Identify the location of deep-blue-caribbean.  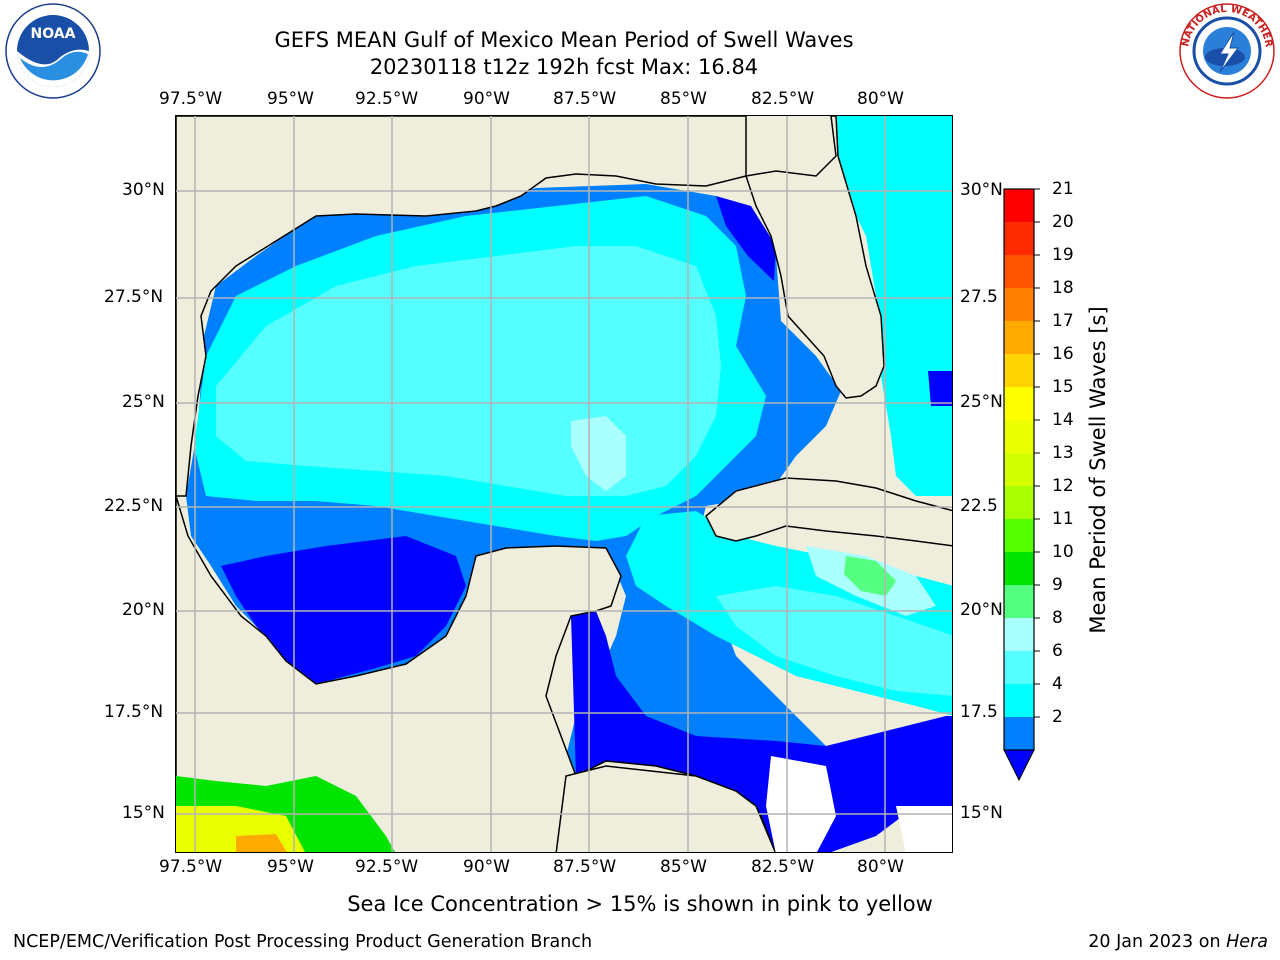
(761, 731).